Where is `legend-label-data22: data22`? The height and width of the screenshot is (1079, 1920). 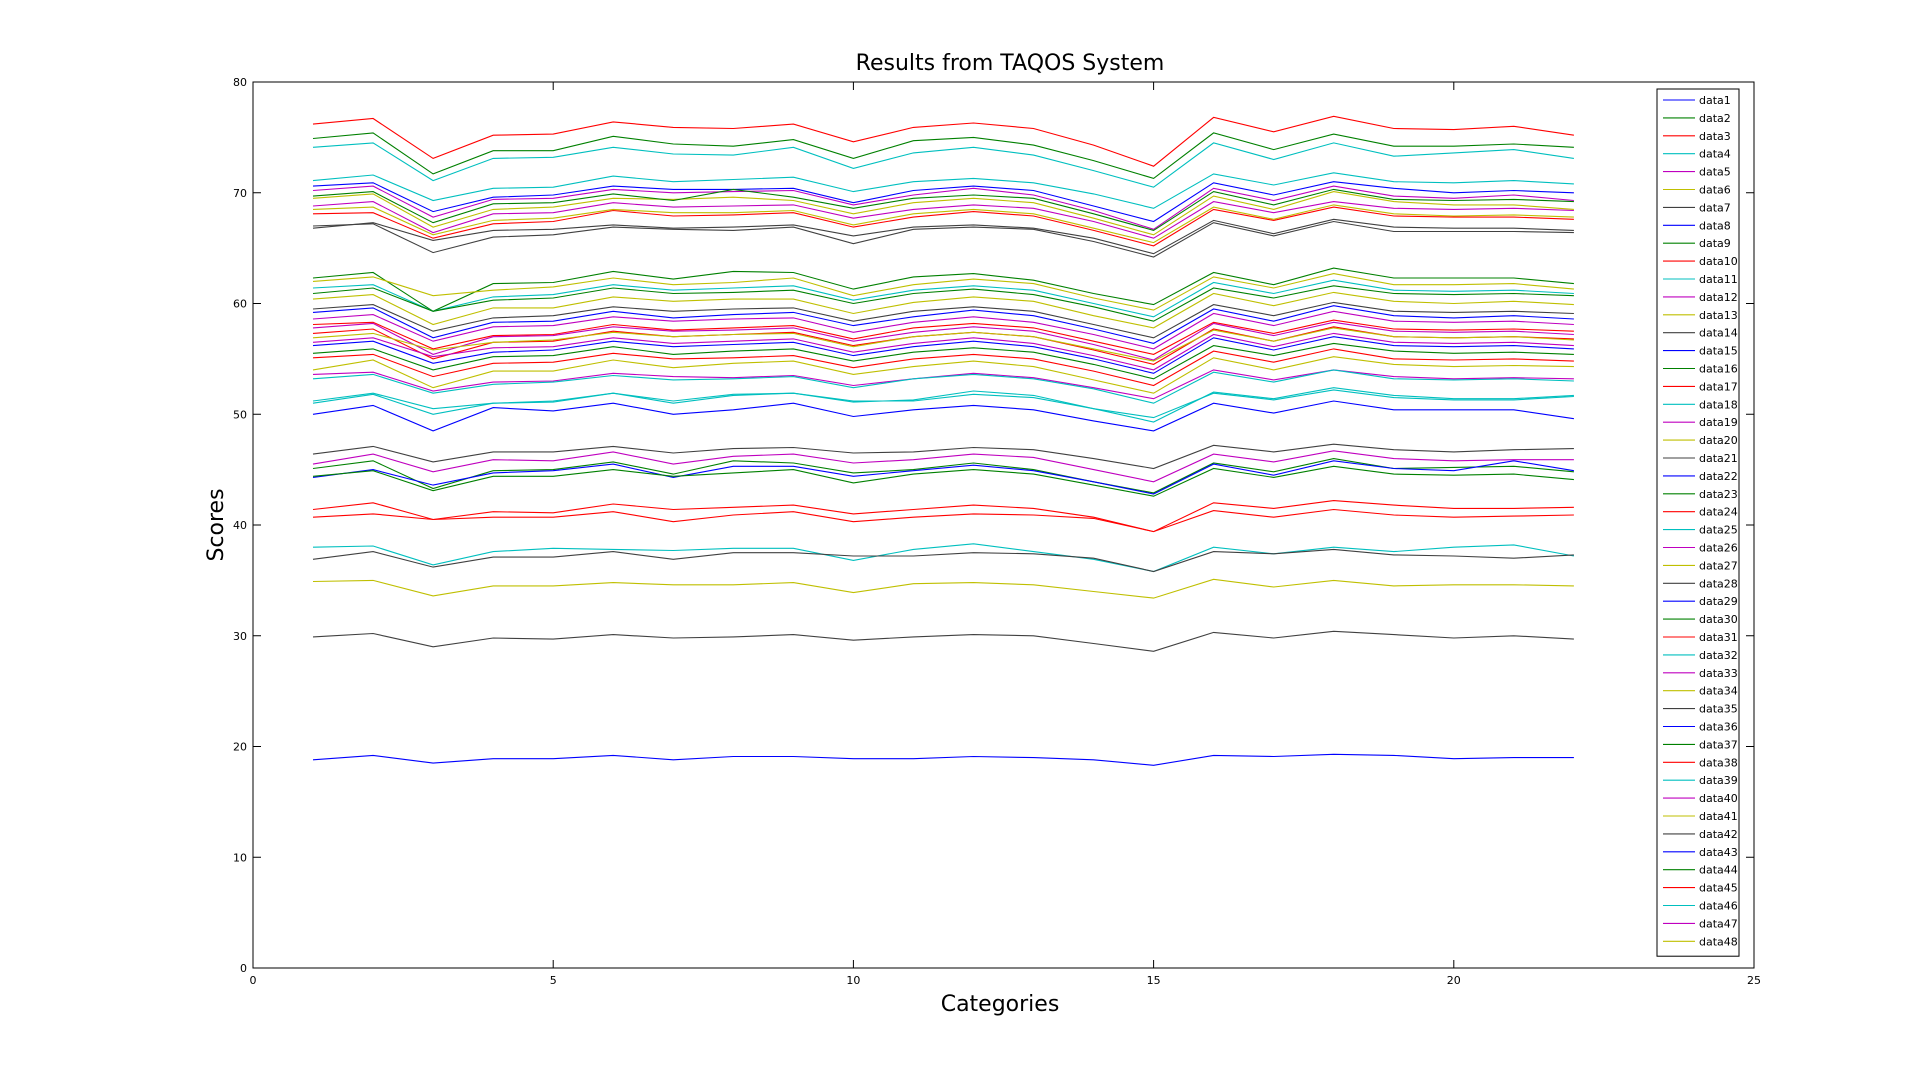
legend-label-data22: data22 is located at coordinates (1718, 476).